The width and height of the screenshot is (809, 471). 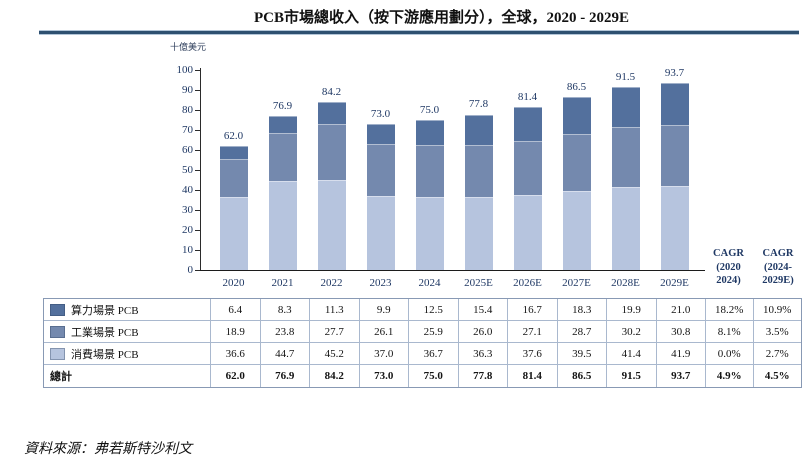 I want to click on y-tick-label: 90, so click(x=187, y=90).